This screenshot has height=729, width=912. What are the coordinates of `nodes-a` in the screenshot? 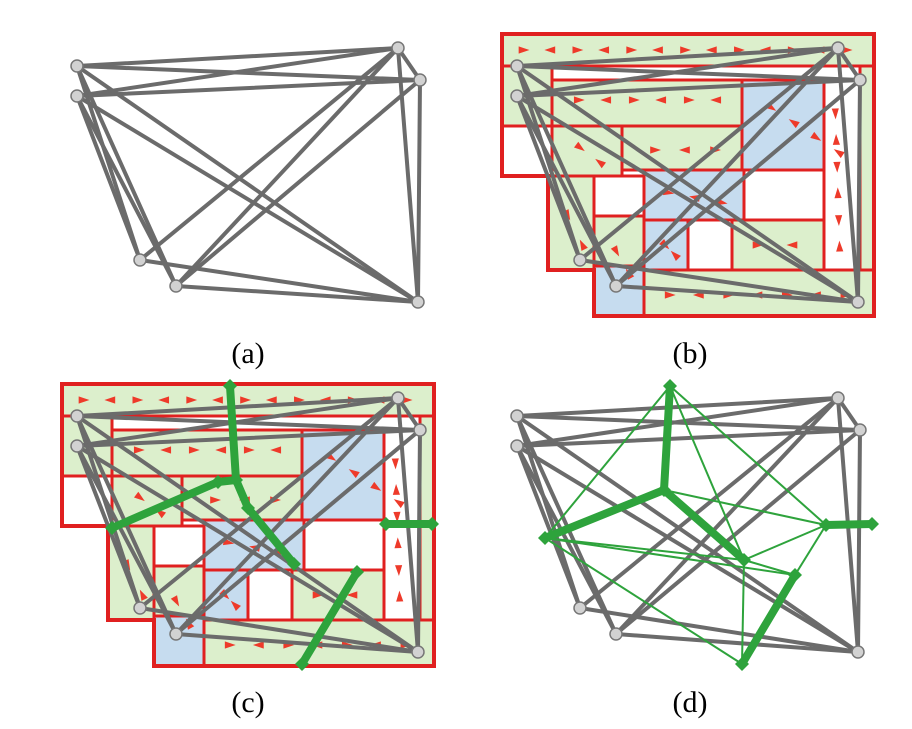 It's located at (248, 175).